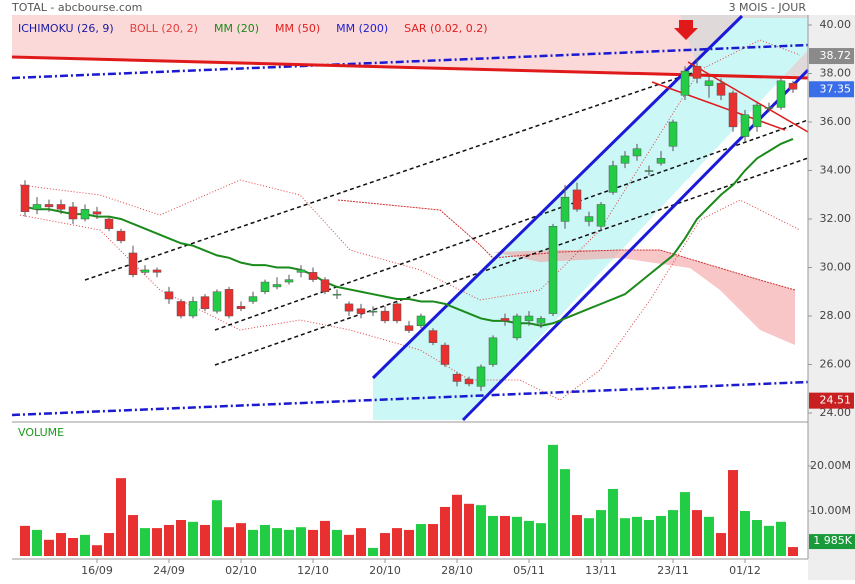 Image resolution: width=855 pixels, height=584 pixels. I want to click on x-tick-label: 24/09, so click(169, 570).